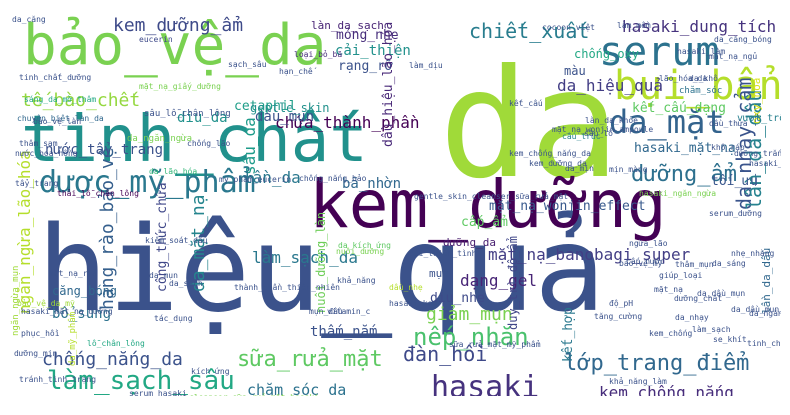 Image resolution: width=790 pixels, height=415 pixels. What do you see at coordinates (607, 54) in the screenshot?
I see `cloud-word: chống_oxy` at bounding box center [607, 54].